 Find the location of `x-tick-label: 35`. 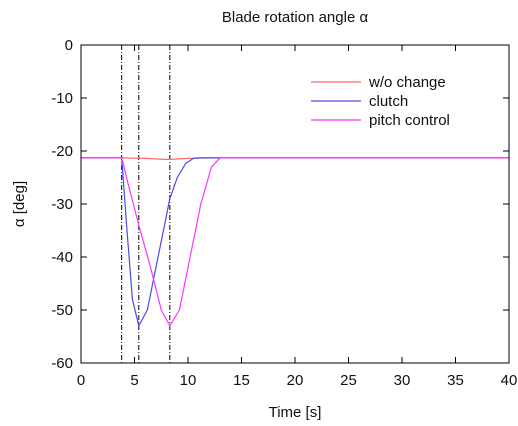

x-tick-label: 35 is located at coordinates (455, 380).